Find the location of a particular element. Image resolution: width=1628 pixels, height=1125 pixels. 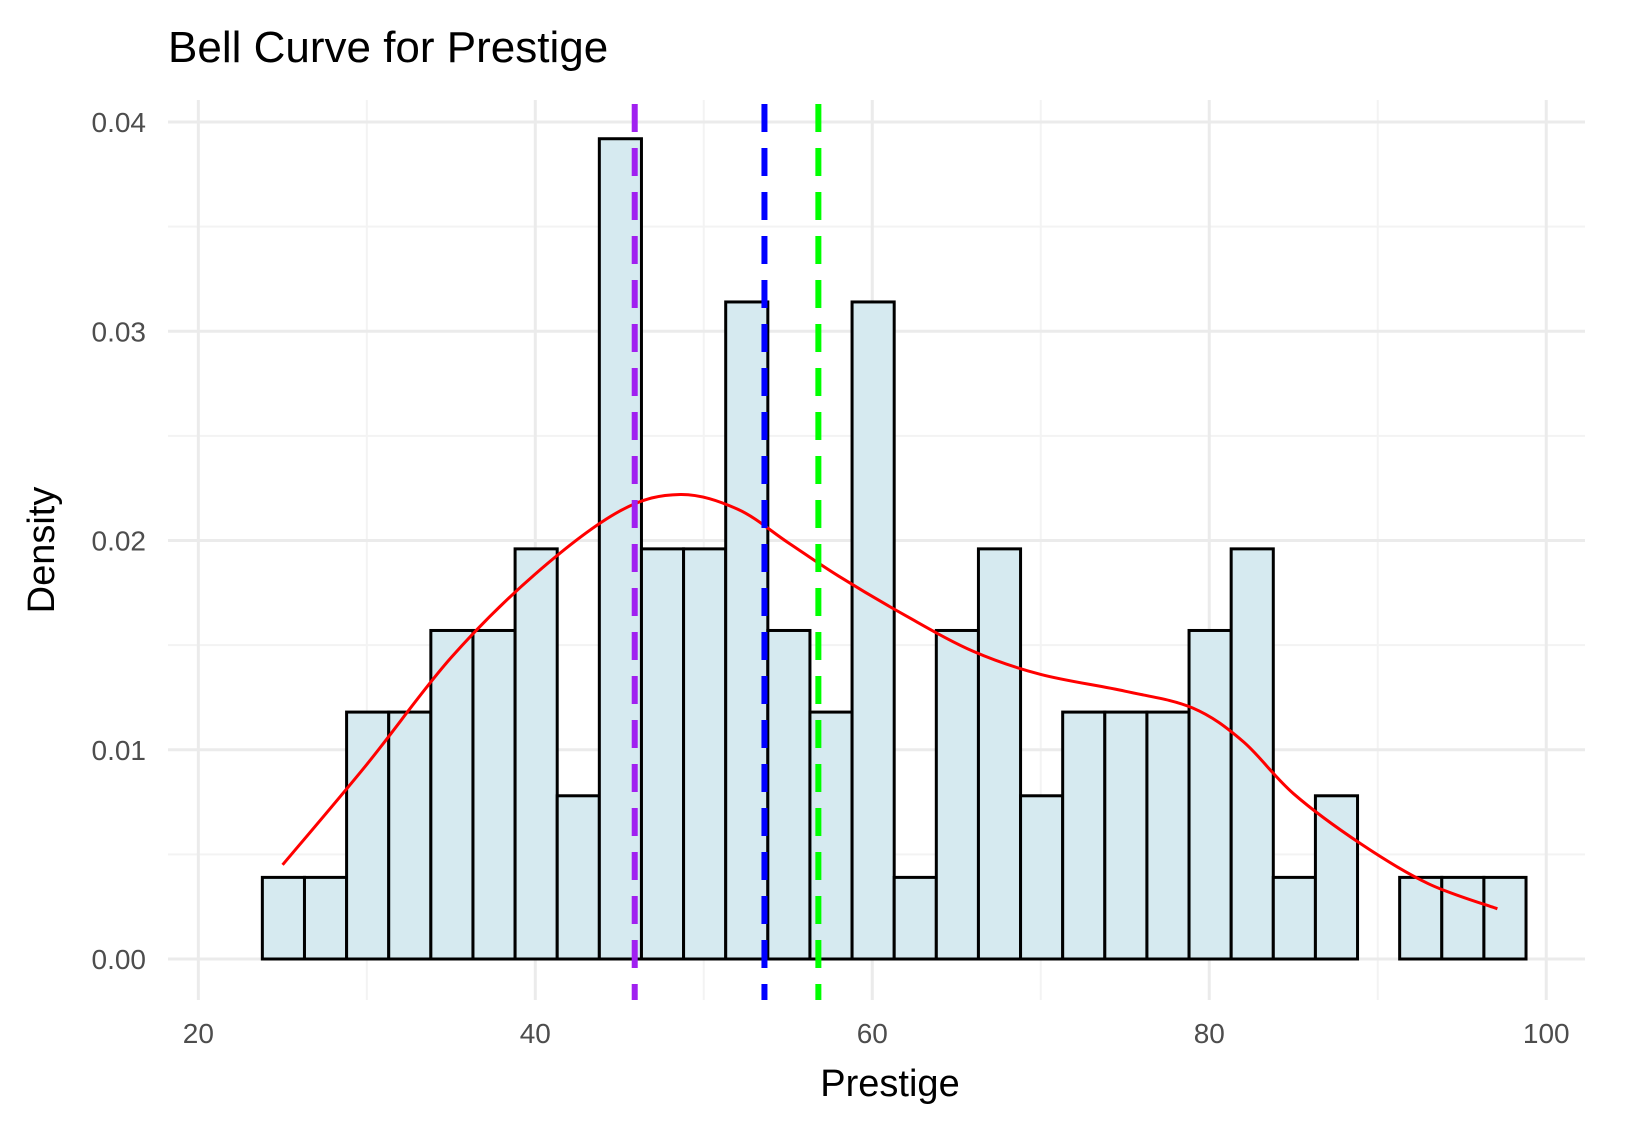

chart-title: Bell Curve for Prestige is located at coordinates (388, 47).